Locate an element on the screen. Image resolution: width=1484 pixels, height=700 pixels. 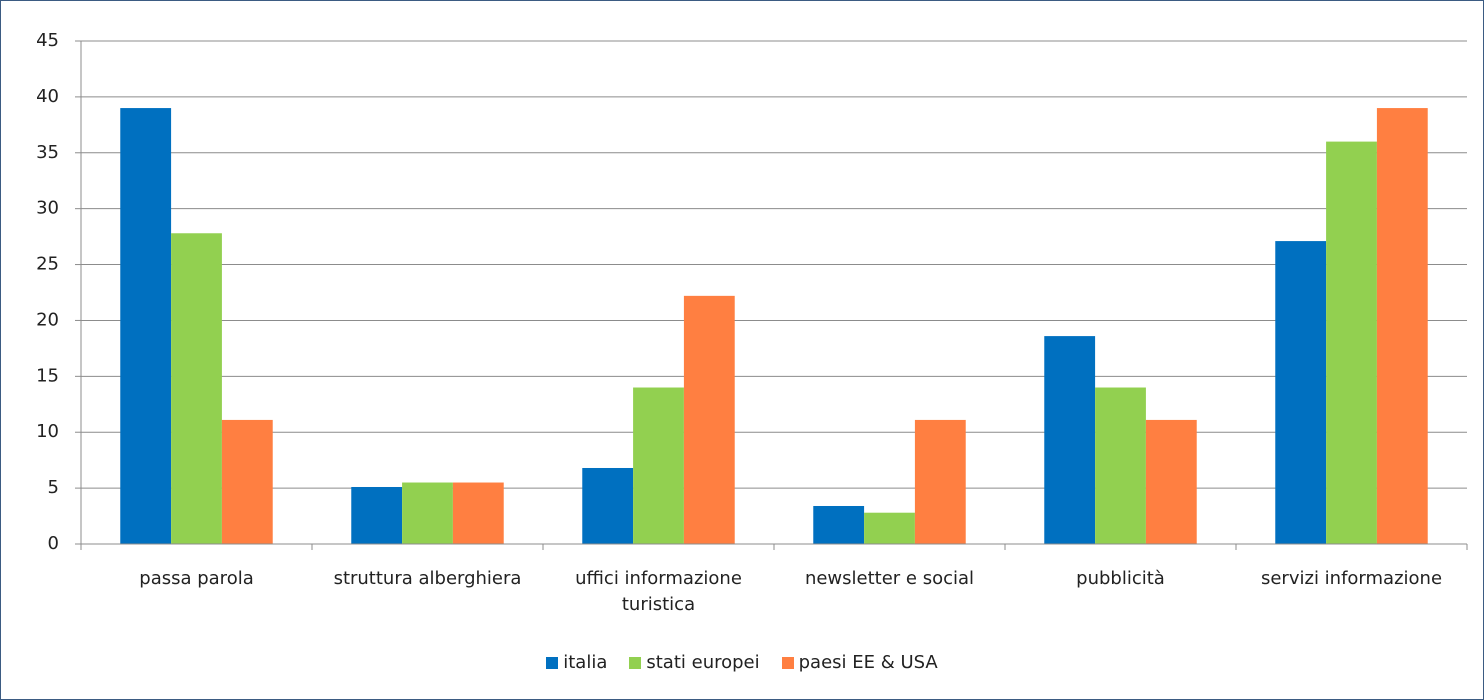
y-tick-label: 25 is located at coordinates (47, 264).